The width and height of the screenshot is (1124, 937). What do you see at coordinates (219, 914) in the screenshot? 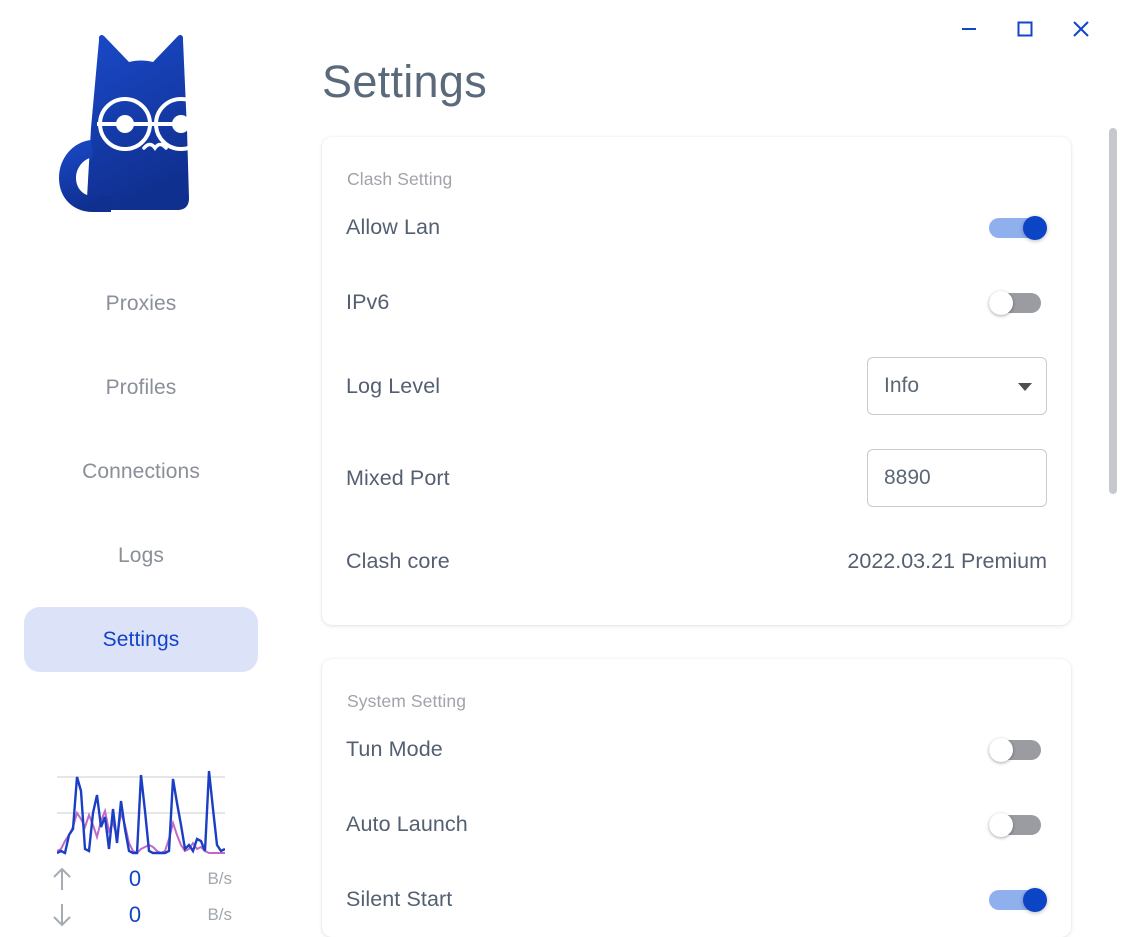
I see `download-speed-unit: B/s` at bounding box center [219, 914].